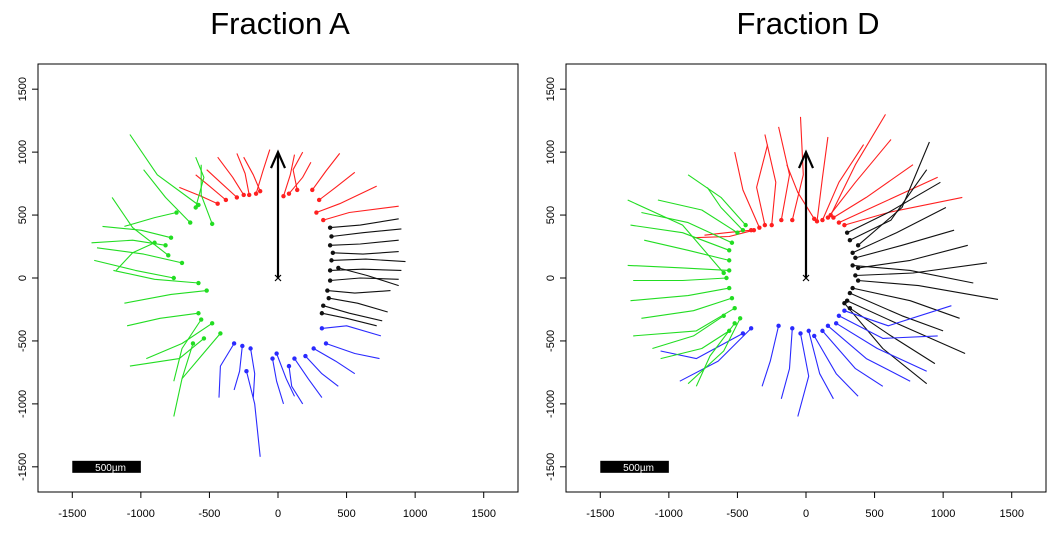 The image size is (1048, 534). I want to click on p0-x-tick-label: 1500, so click(483, 514).